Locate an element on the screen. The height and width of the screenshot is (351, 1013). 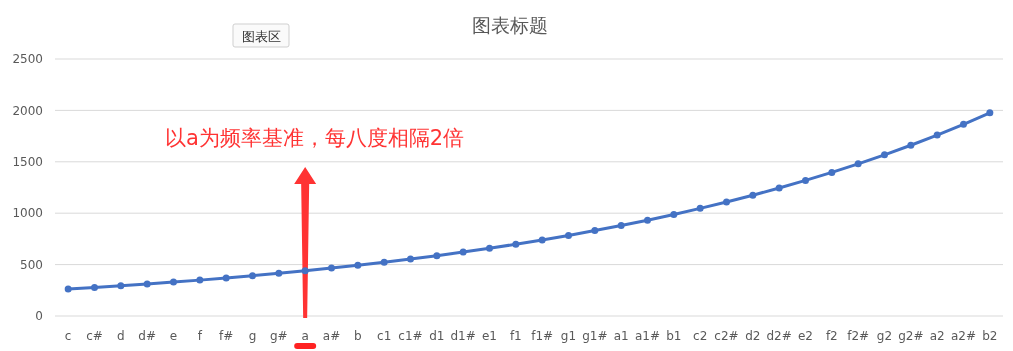
x-tick-label: g is located at coordinates (252, 336).